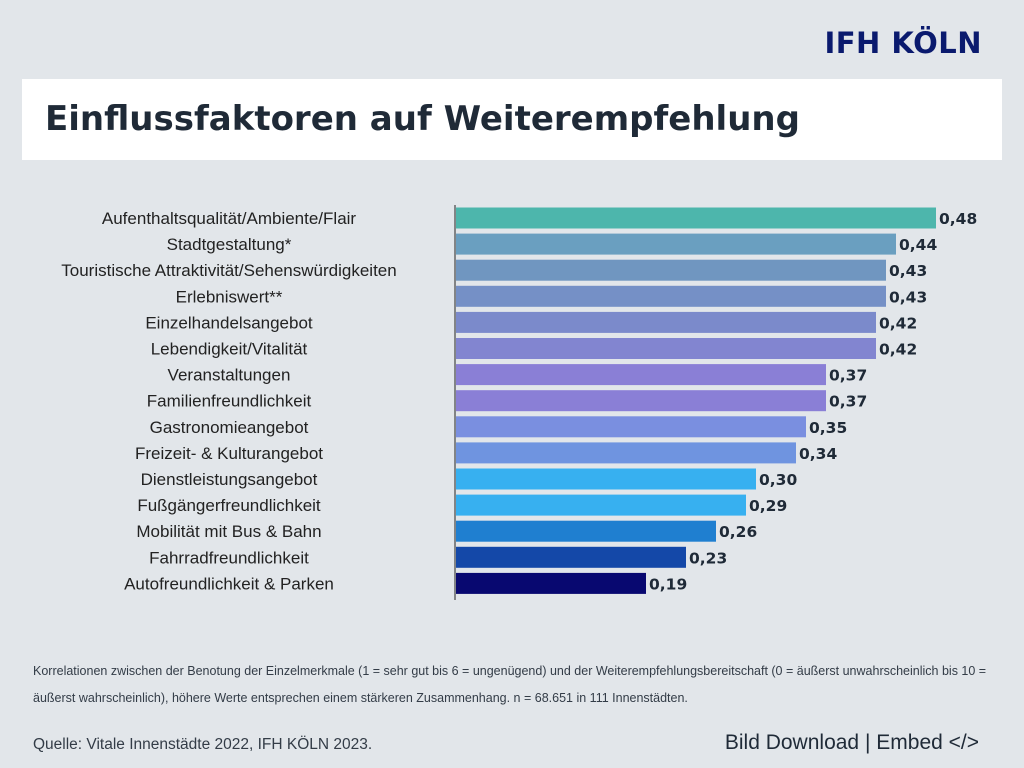 The height and width of the screenshot is (768, 1024). What do you see at coordinates (708, 558) in the screenshot?
I see `bar-value-label: 0,23` at bounding box center [708, 558].